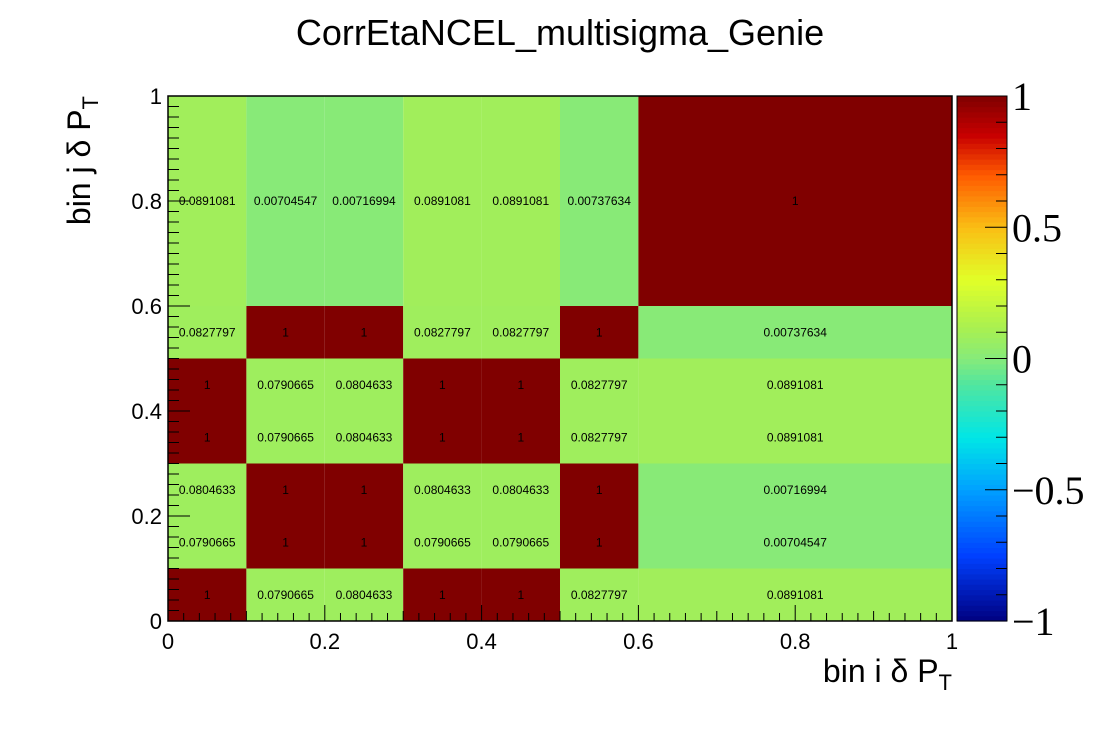 The width and height of the screenshot is (1120, 740). I want to click on x-axis-title: bin i δ PT, so click(887, 674).